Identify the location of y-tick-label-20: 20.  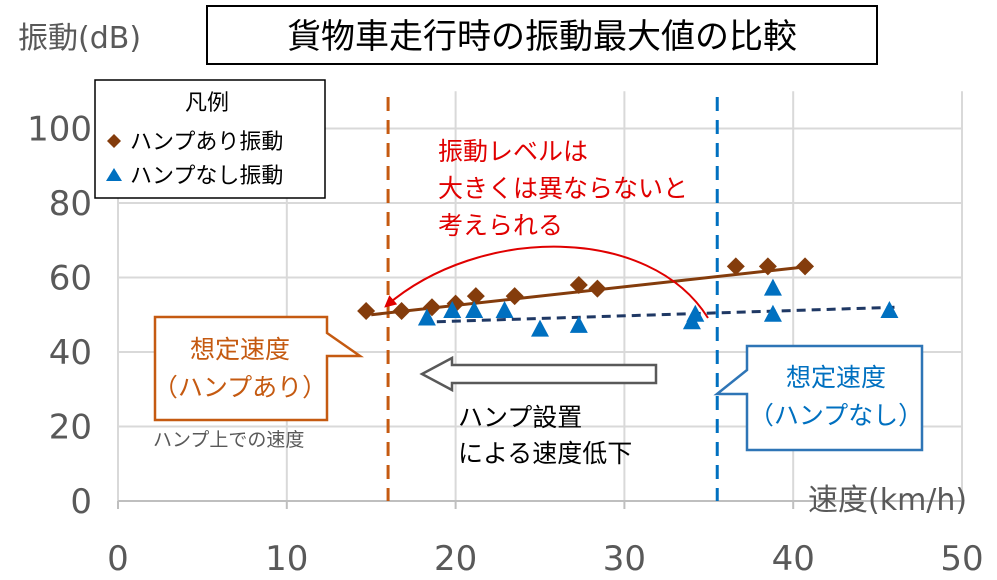
(70, 428).